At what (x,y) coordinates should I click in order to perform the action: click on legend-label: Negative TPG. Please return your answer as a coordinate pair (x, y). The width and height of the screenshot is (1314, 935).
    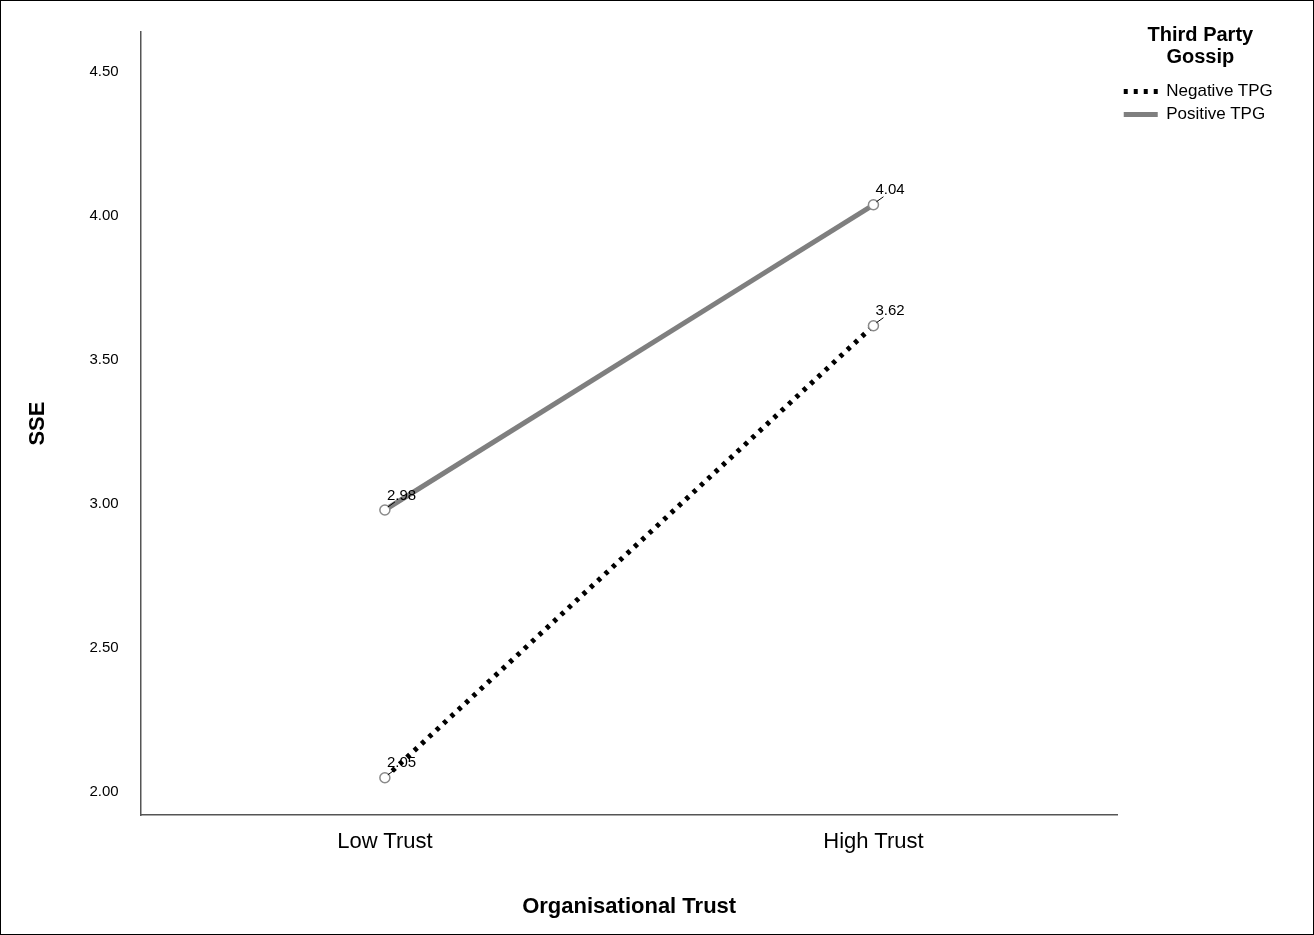
    Looking at the image, I should click on (1219, 91).